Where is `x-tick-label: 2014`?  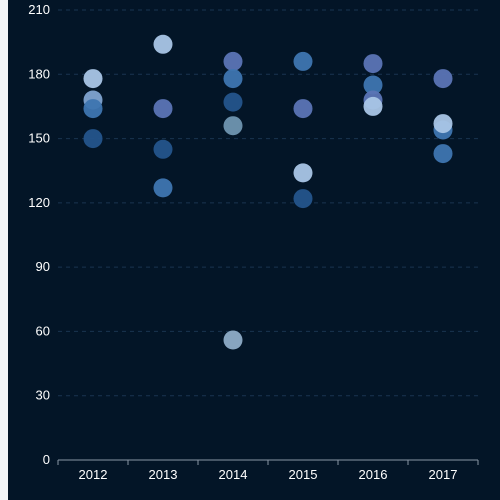 x-tick-label: 2014 is located at coordinates (233, 474).